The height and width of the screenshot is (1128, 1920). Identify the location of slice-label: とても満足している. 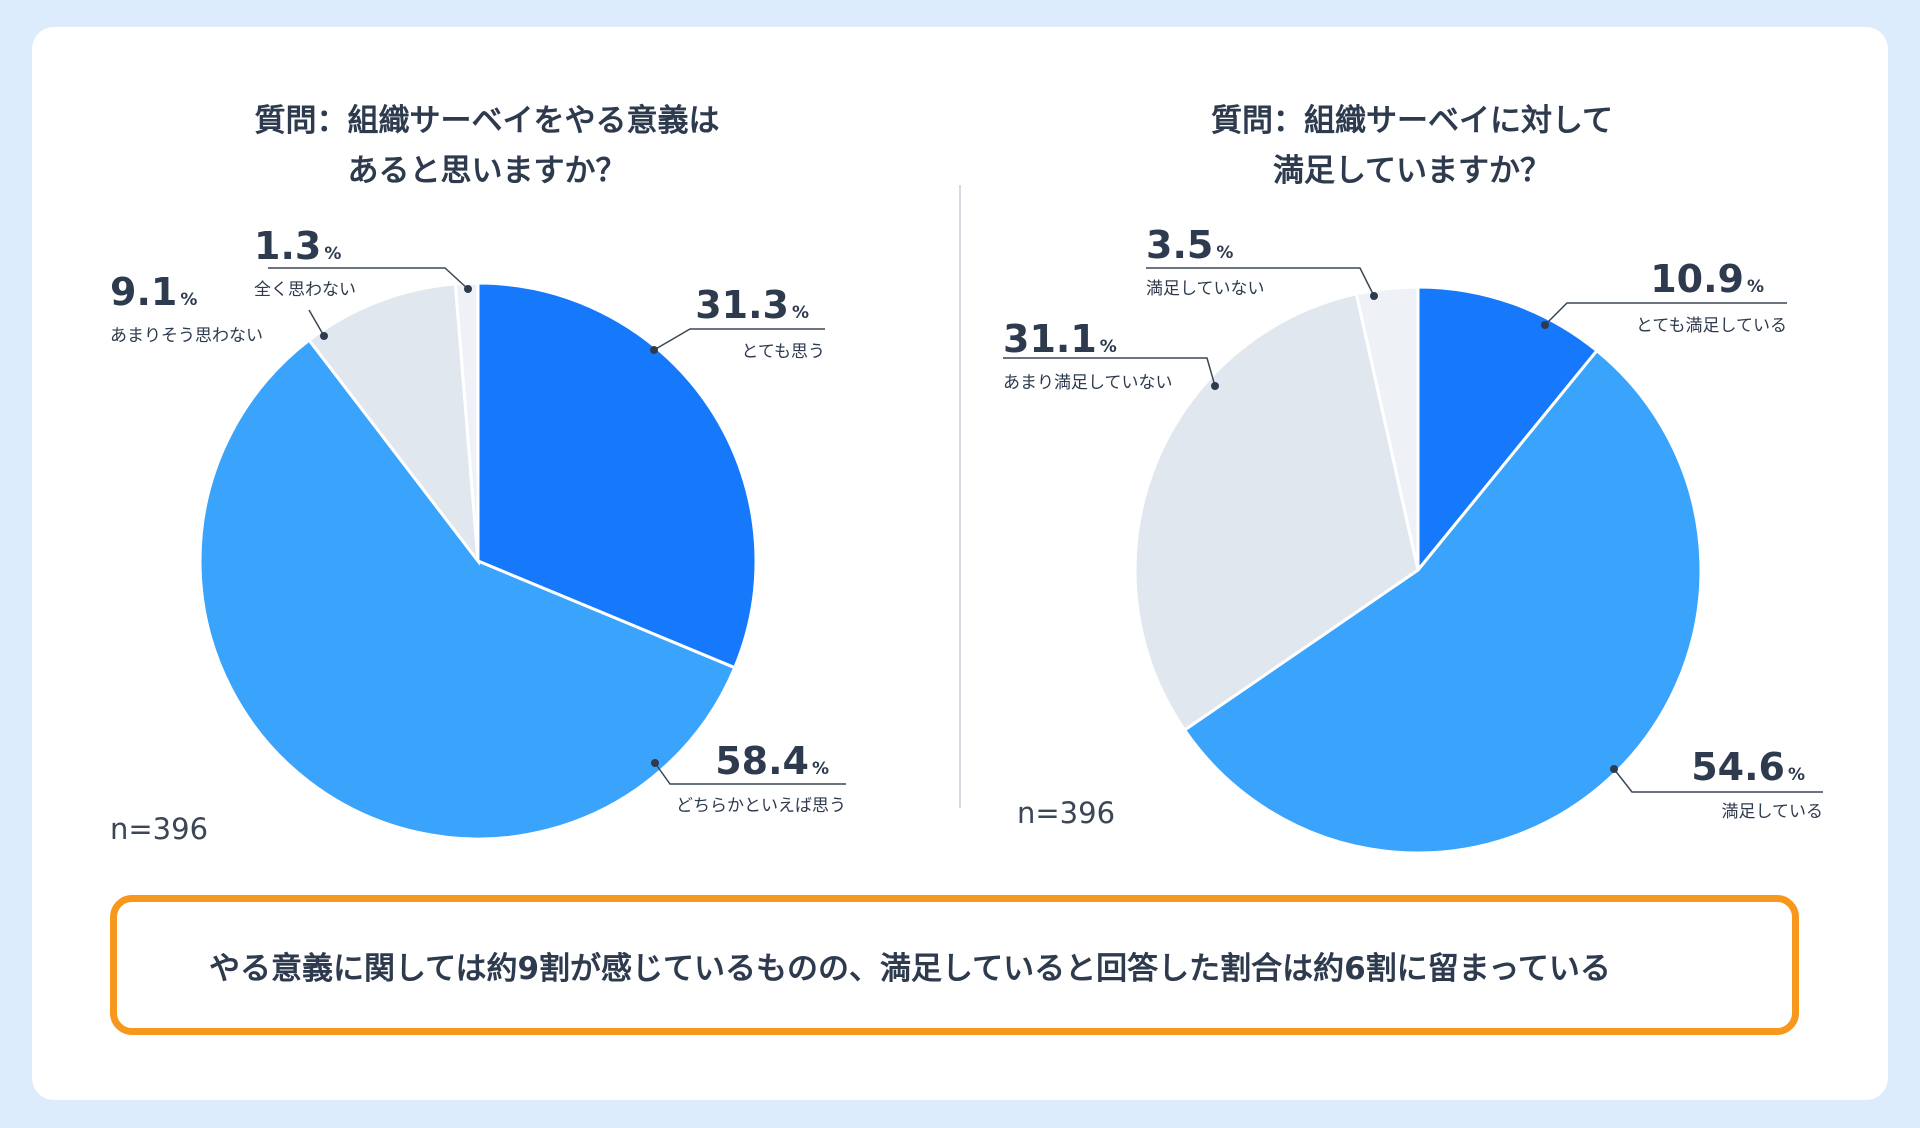
(1711, 326).